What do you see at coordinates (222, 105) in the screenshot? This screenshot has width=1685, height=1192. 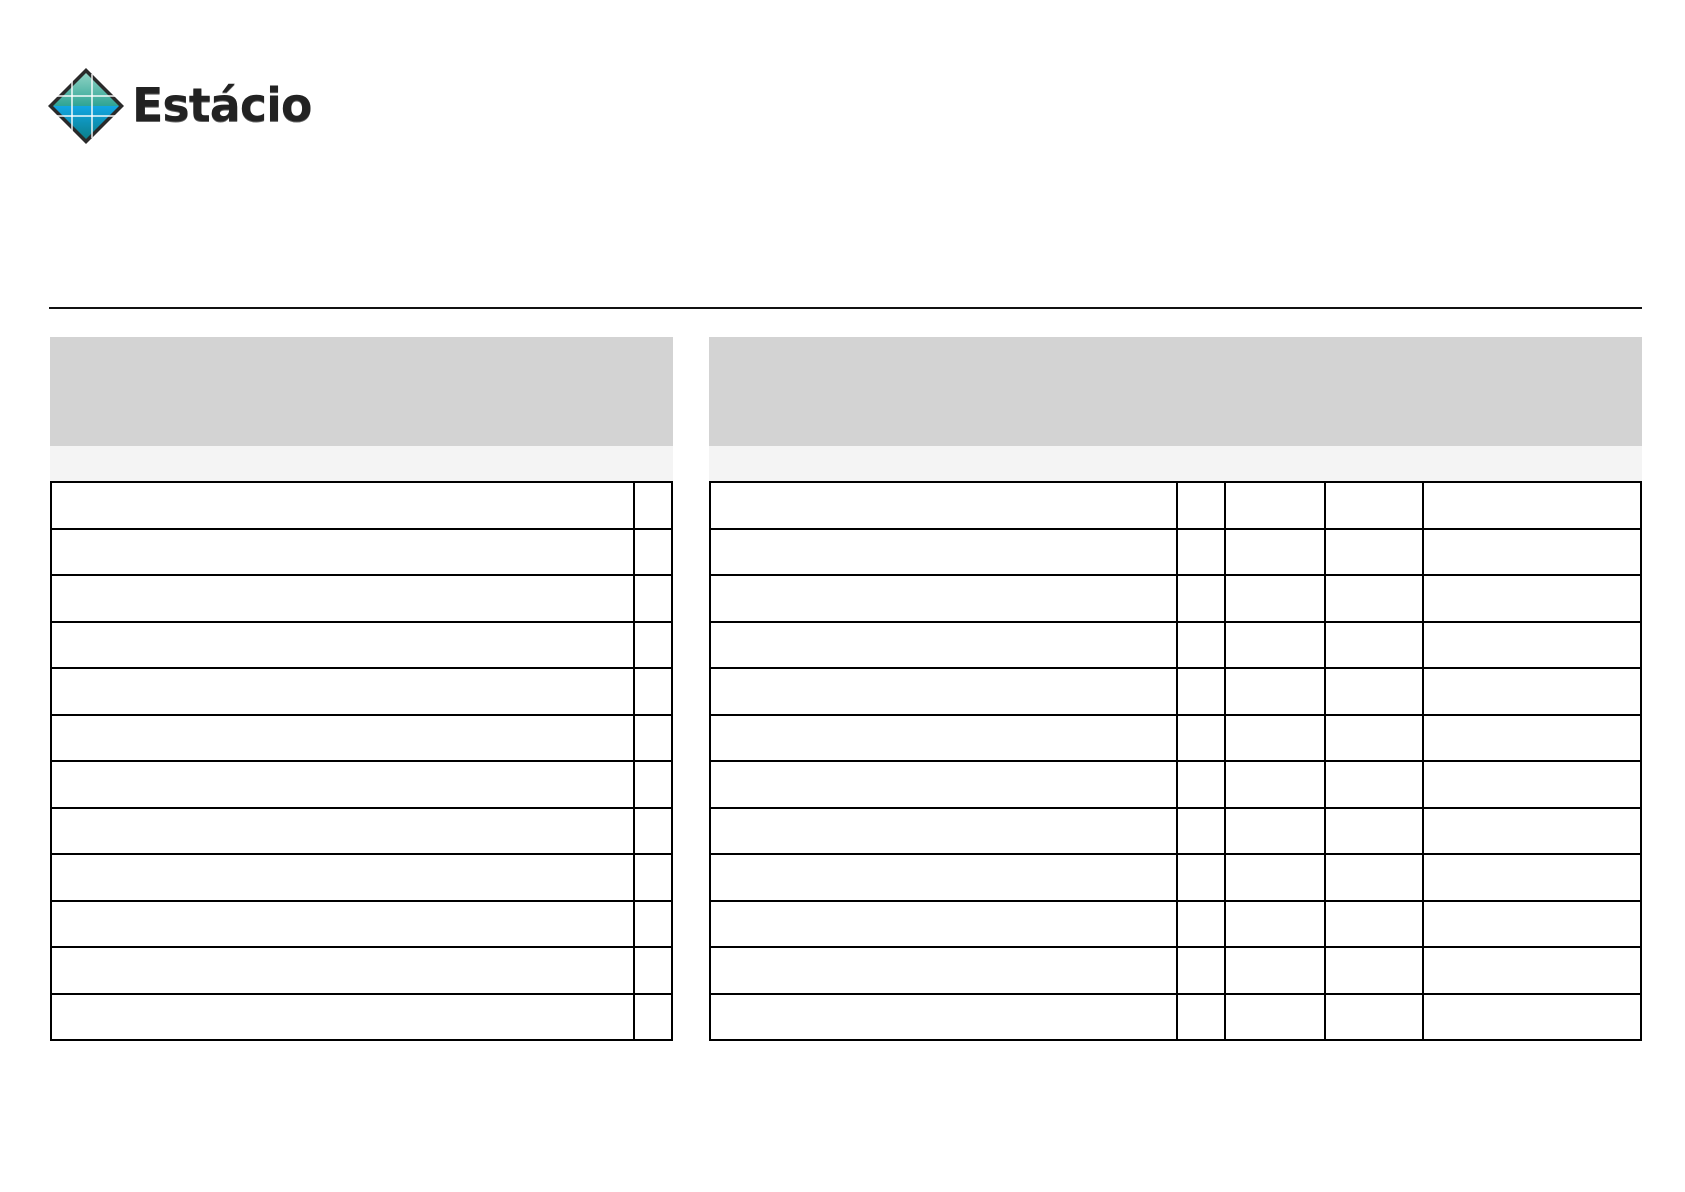 I see `logo-text: Estácio` at bounding box center [222, 105].